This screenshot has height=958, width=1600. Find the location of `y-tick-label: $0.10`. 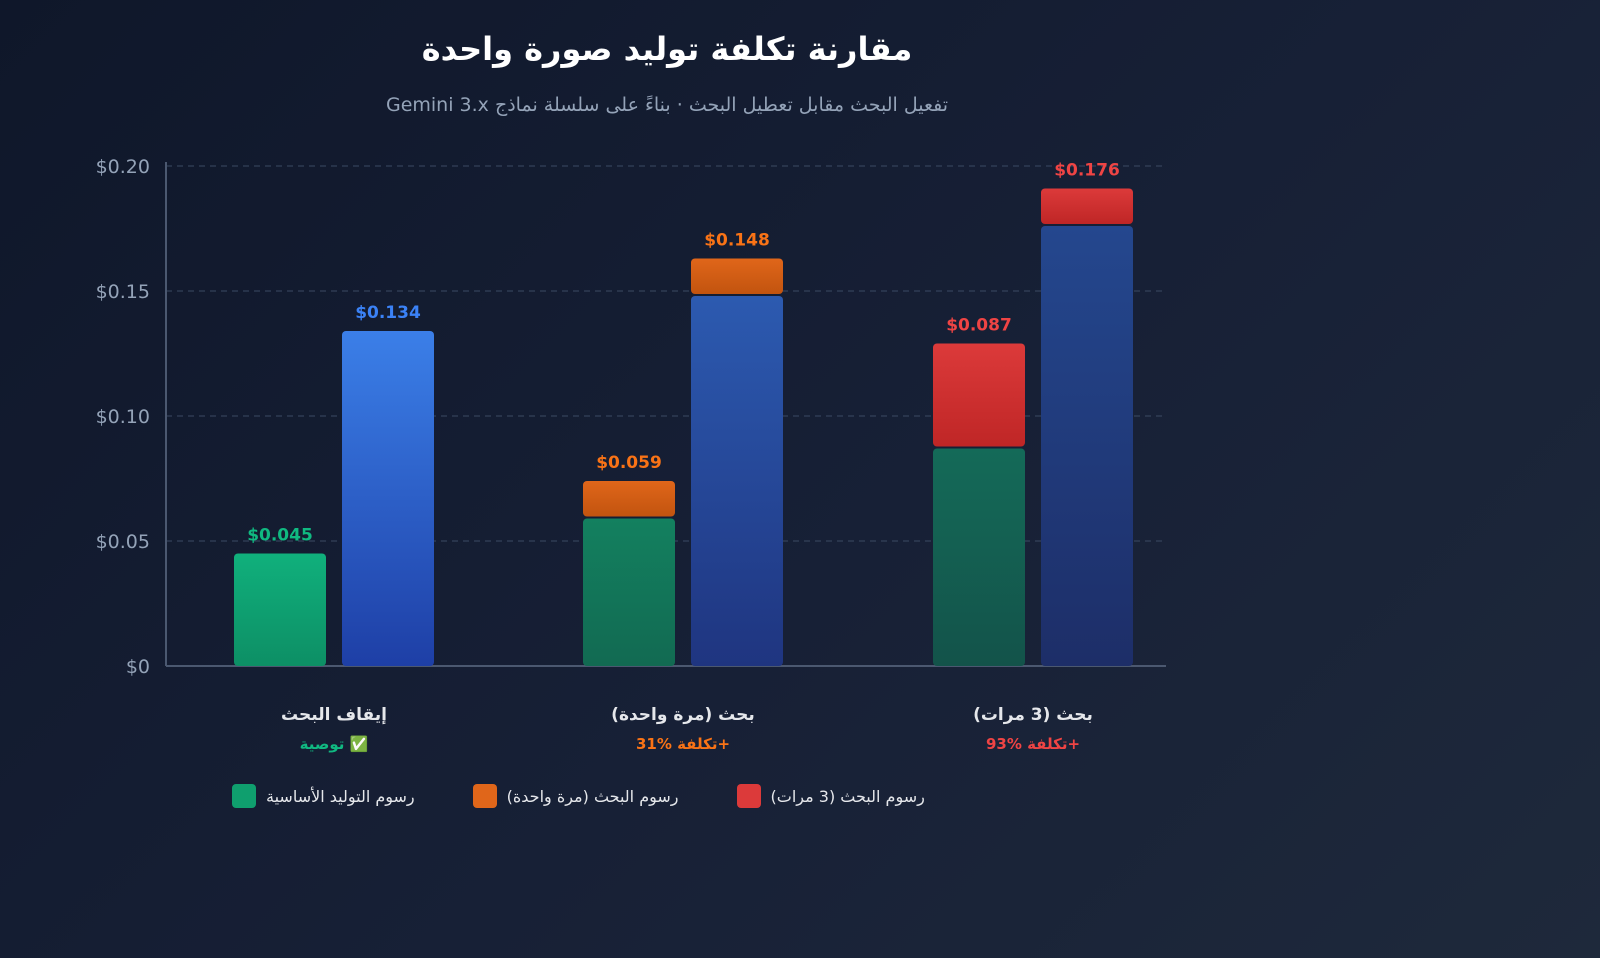

y-tick-label: $0.10 is located at coordinates (123, 417).